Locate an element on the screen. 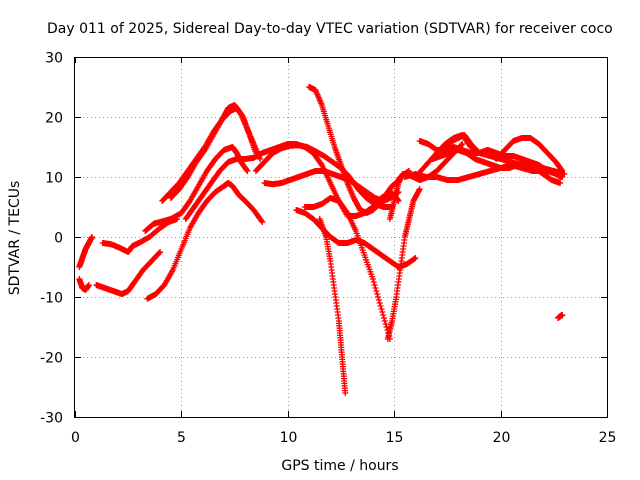 The image size is (640, 480). series-s22 is located at coordinates (496, 166).